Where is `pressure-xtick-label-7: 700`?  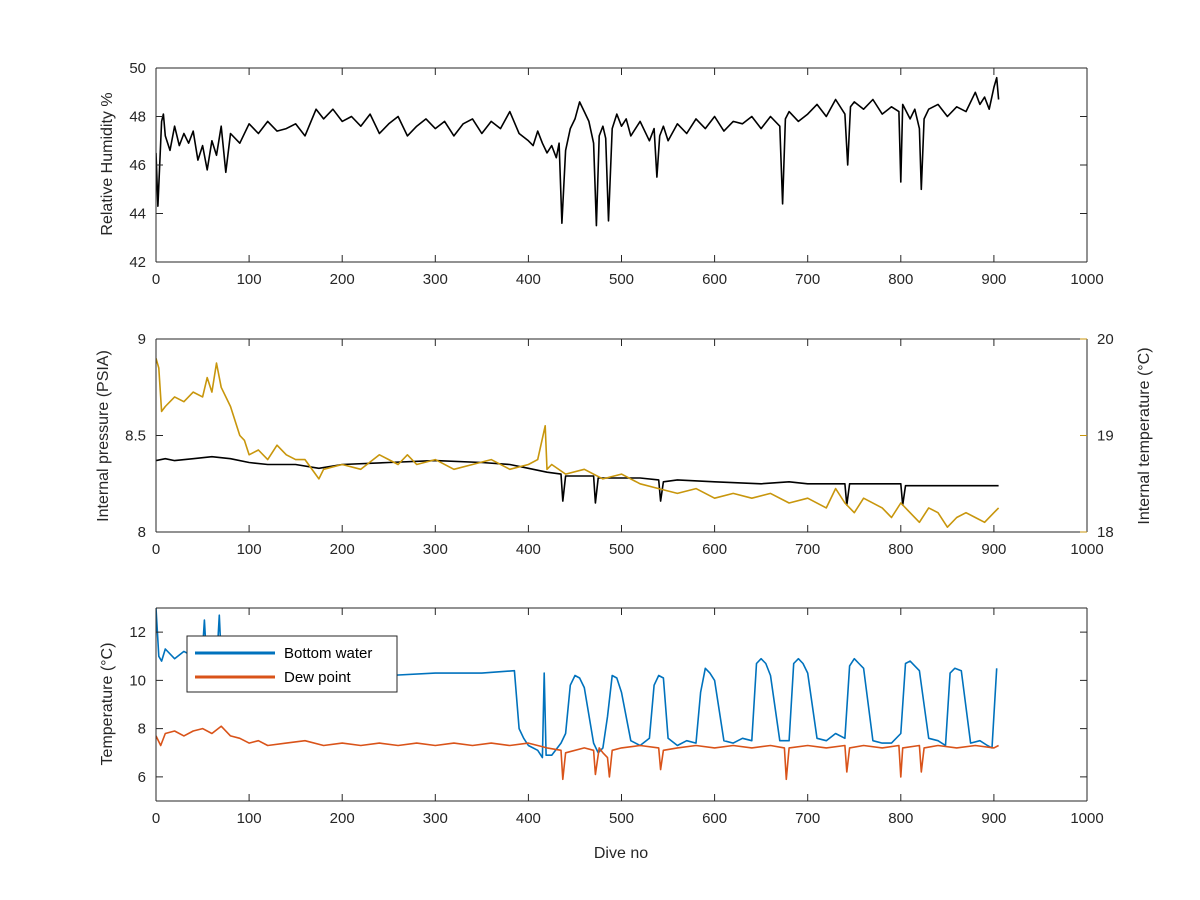
pressure-xtick-label-7: 700 is located at coordinates (807, 549).